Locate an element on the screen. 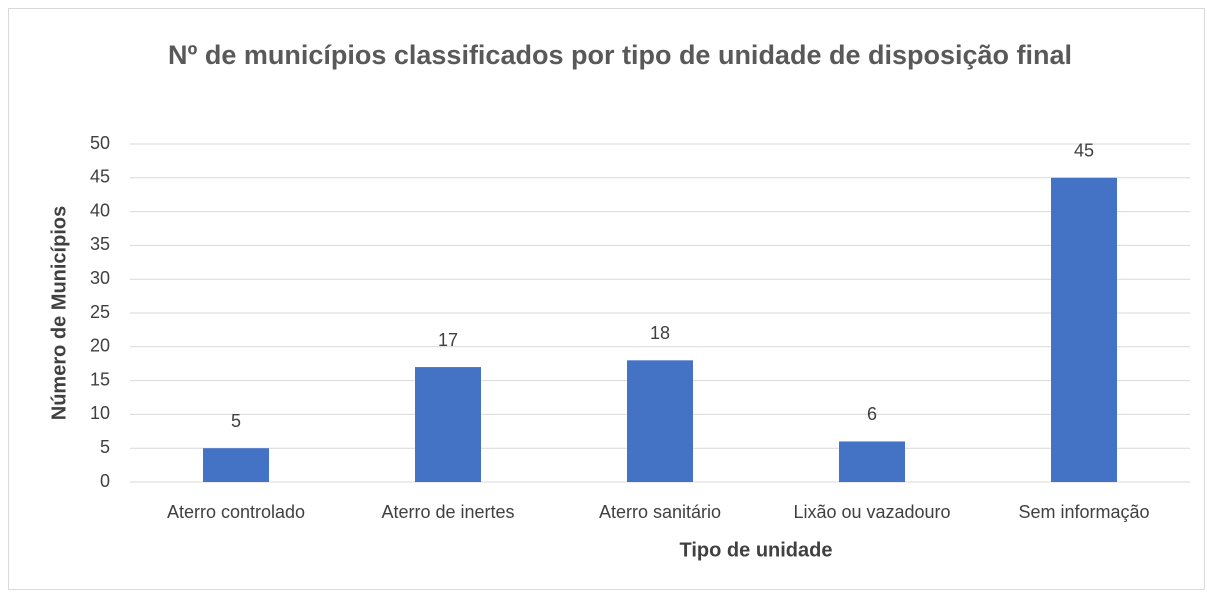 The height and width of the screenshot is (592, 1207). data-label: 17 is located at coordinates (448, 340).